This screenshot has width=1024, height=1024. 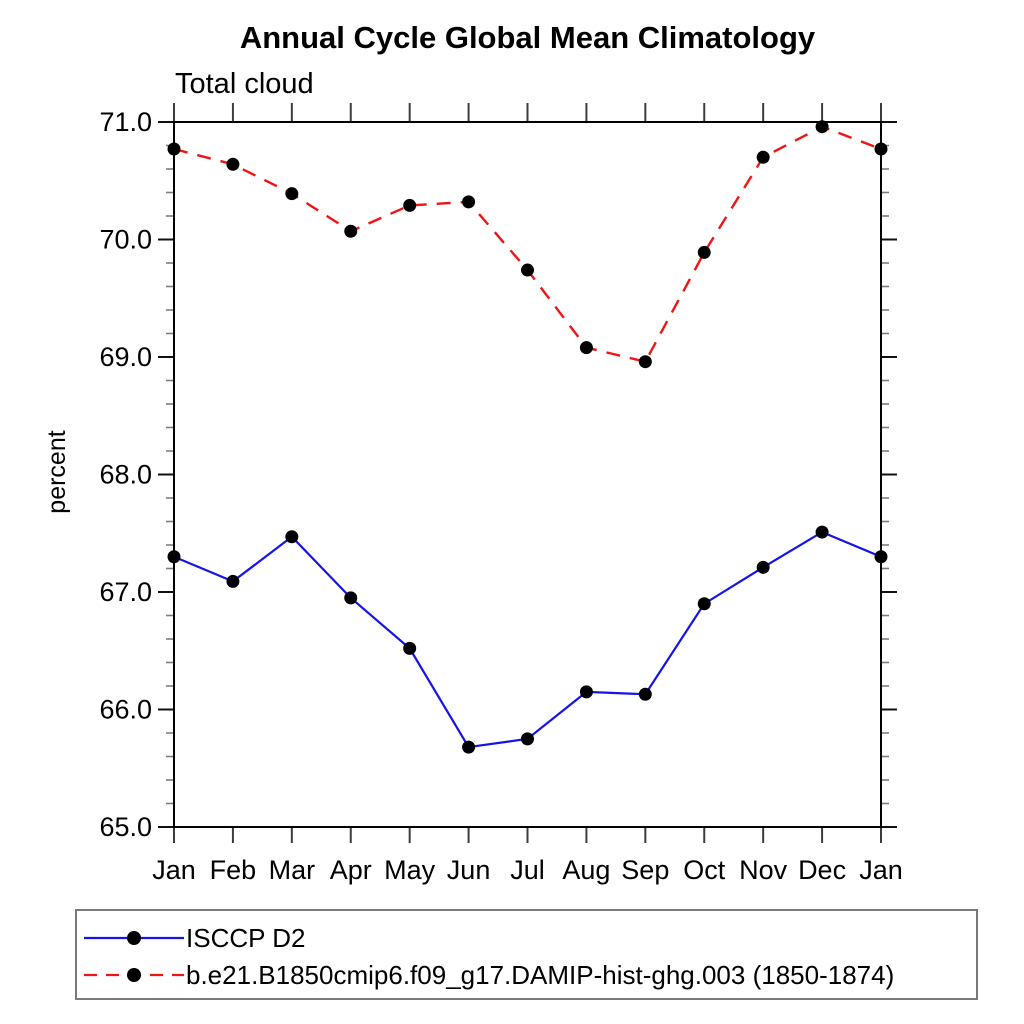 What do you see at coordinates (125, 827) in the screenshot?
I see `y-tick-label: 65.0` at bounding box center [125, 827].